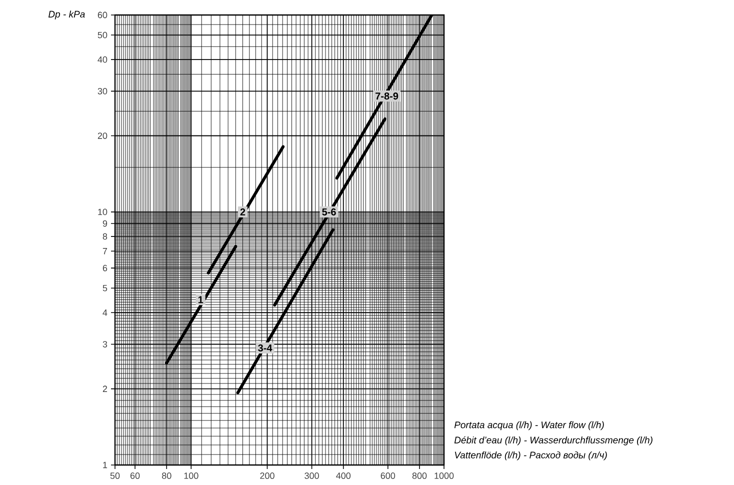 This screenshot has height=485, width=734. Describe the element at coordinates (243, 212) in the screenshot. I see `annotation: 2` at that location.